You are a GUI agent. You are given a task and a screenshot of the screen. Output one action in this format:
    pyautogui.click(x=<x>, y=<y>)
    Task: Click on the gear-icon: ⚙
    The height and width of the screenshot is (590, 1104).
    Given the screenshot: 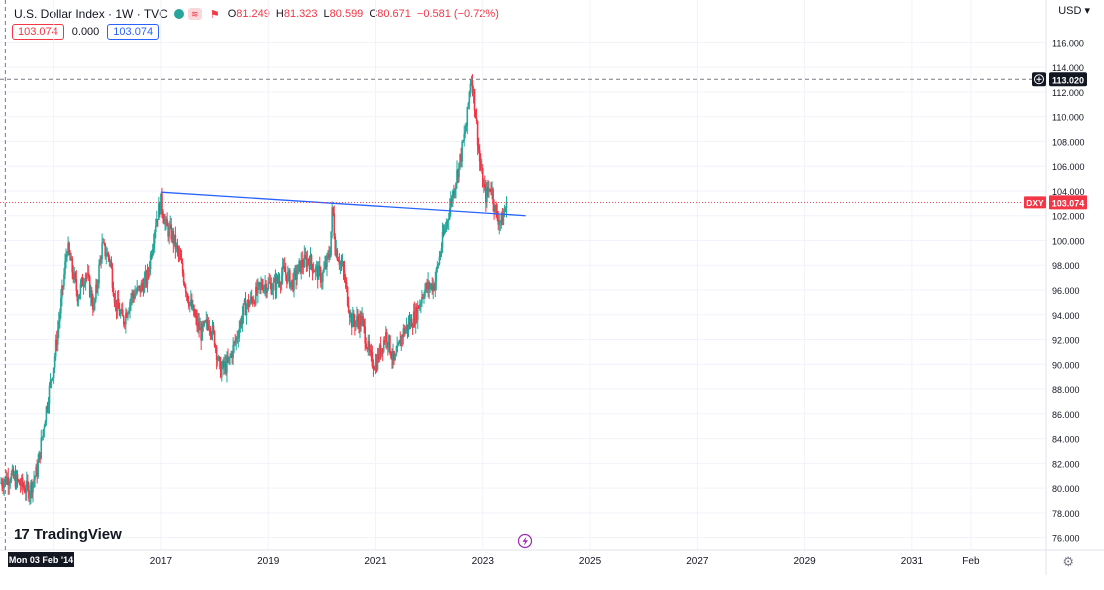 What is the action you would take?
    pyautogui.click(x=1068, y=561)
    